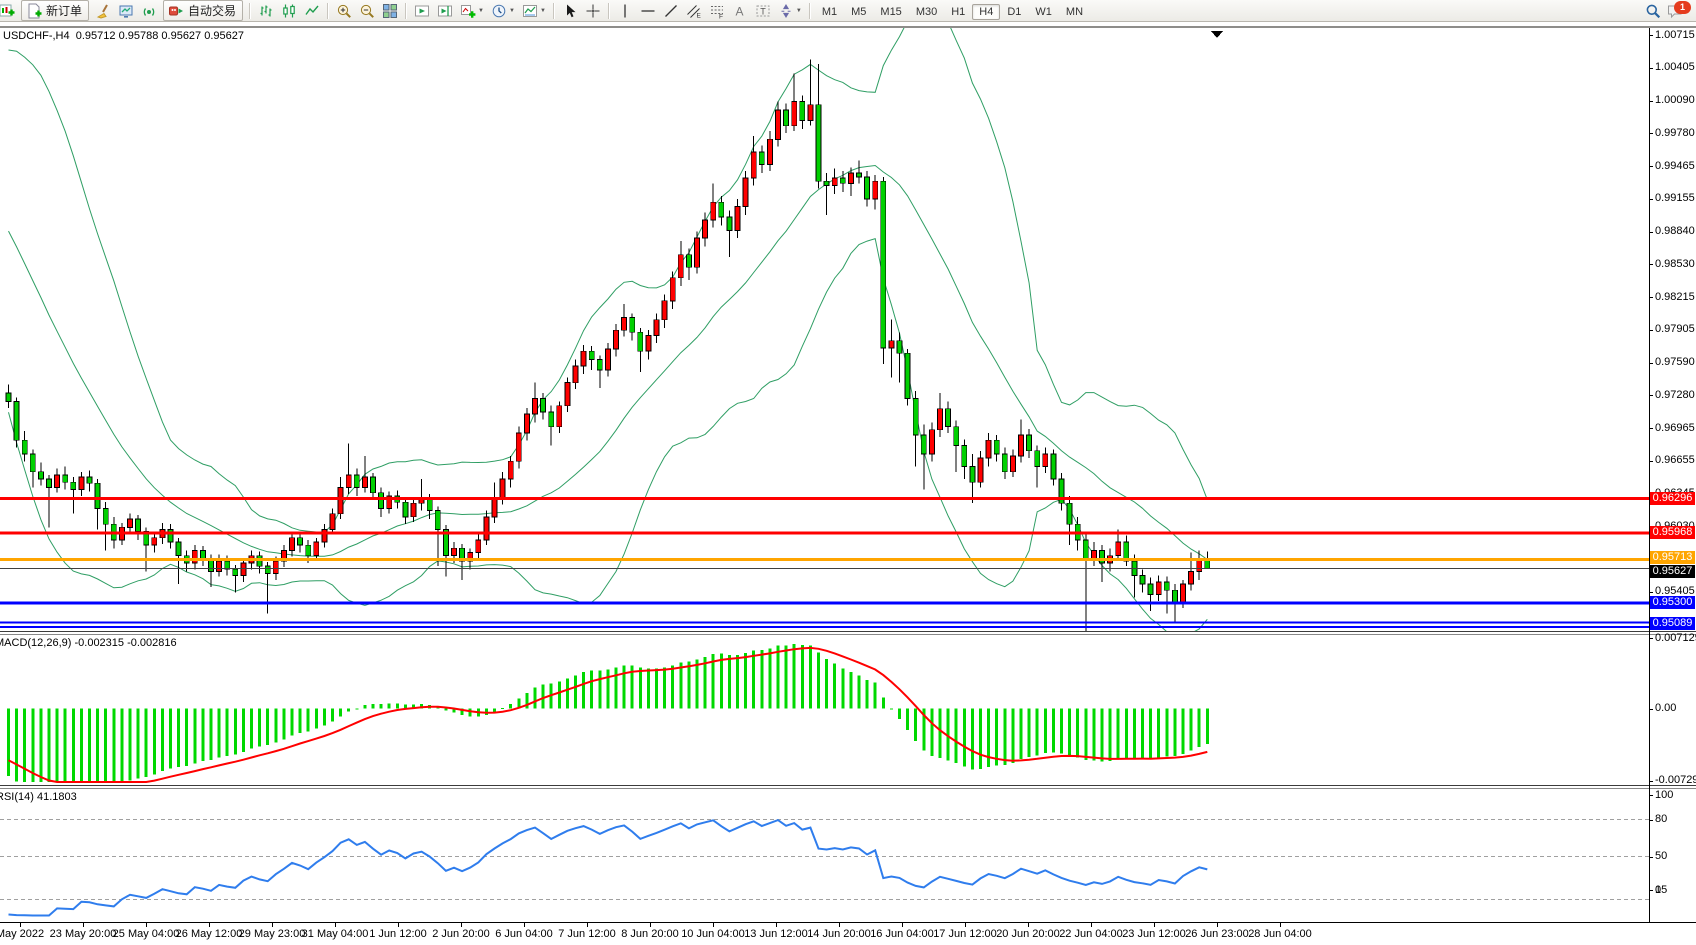 Image resolution: width=1696 pixels, height=945 pixels. What do you see at coordinates (445, 10) in the screenshot?
I see `chart-shift-icon` at bounding box center [445, 10].